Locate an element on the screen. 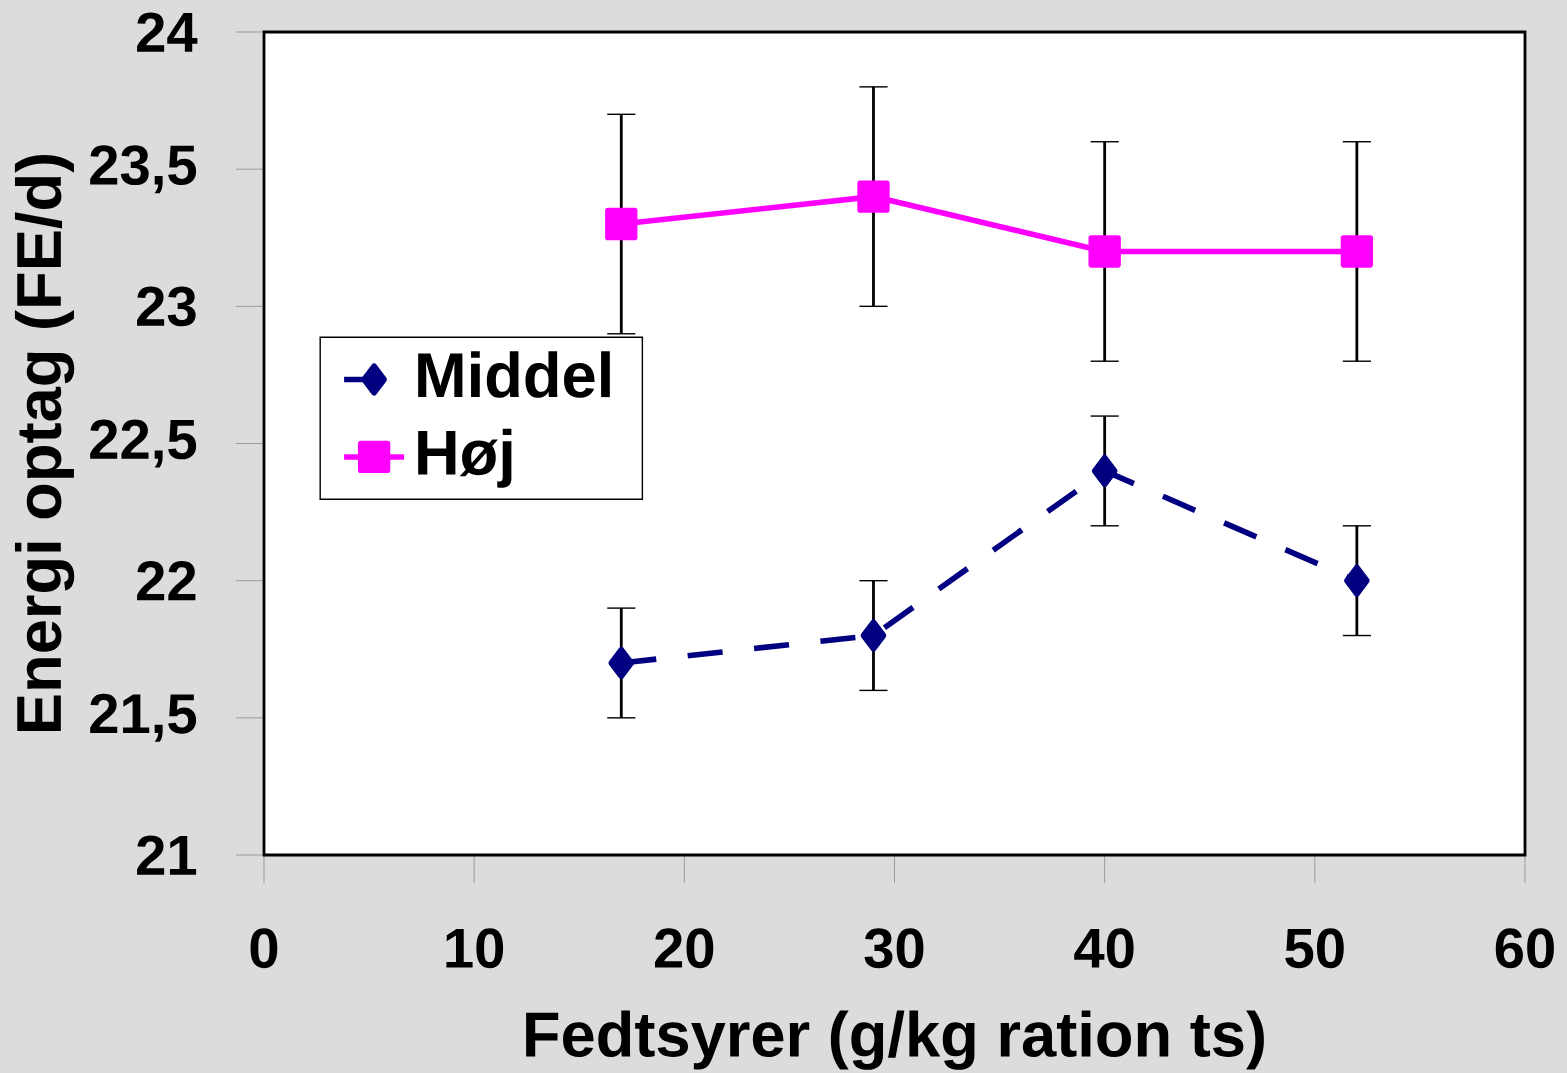 The height and width of the screenshot is (1073, 1567). y-tick-label: 21 is located at coordinates (167, 855).